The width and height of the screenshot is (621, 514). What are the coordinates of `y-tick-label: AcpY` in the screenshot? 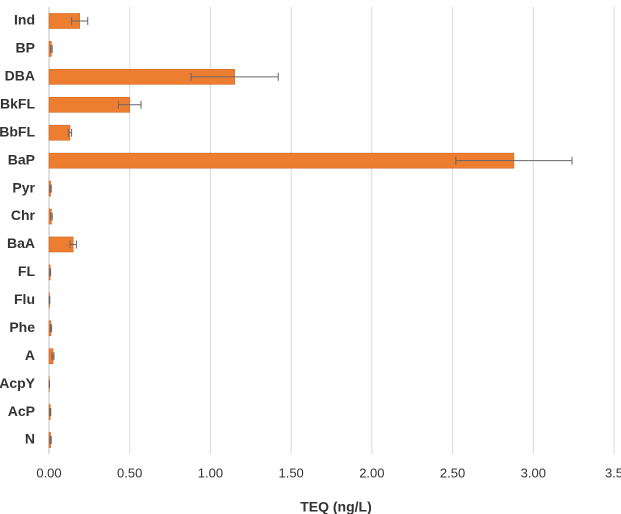 It's located at (18, 383).